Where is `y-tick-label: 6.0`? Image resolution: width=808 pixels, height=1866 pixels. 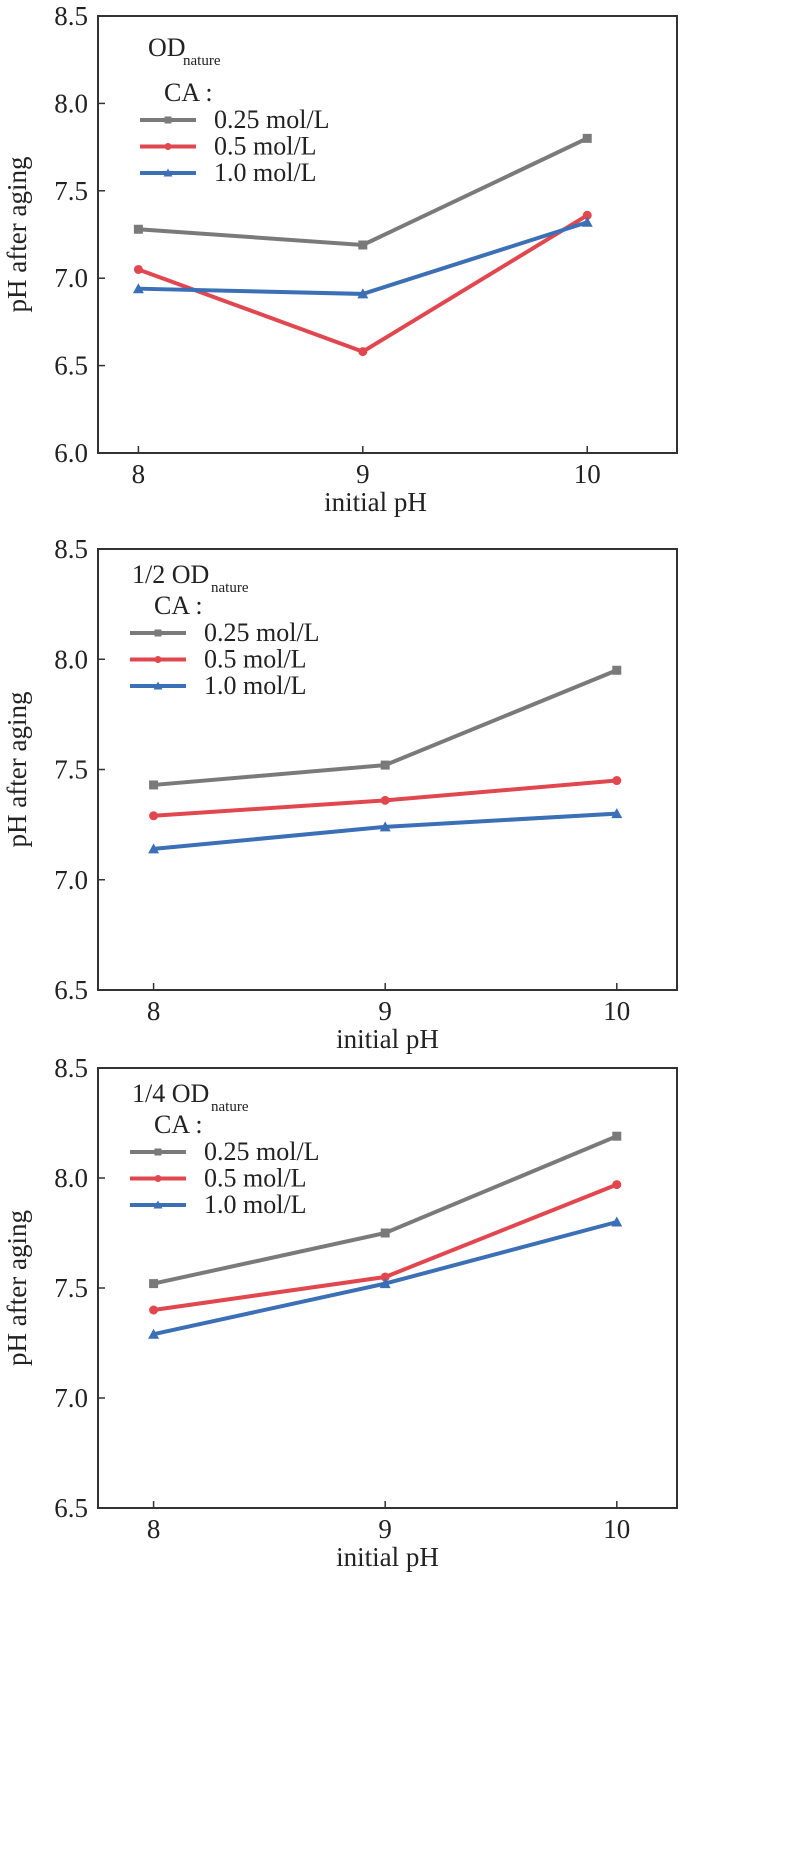
y-tick-label: 6.0 is located at coordinates (71, 453).